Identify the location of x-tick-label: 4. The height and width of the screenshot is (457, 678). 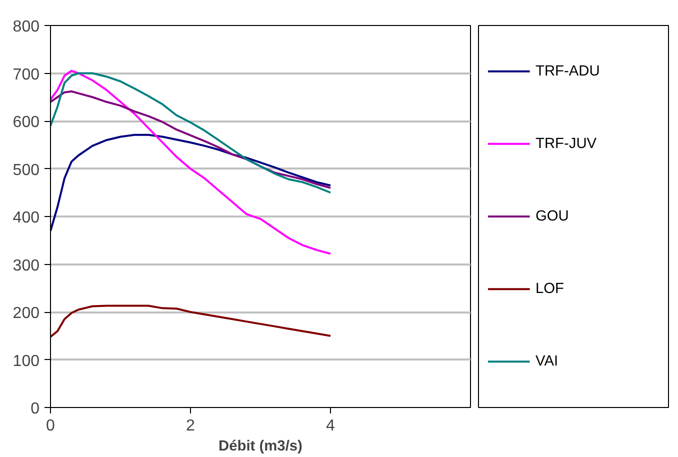
(331, 426).